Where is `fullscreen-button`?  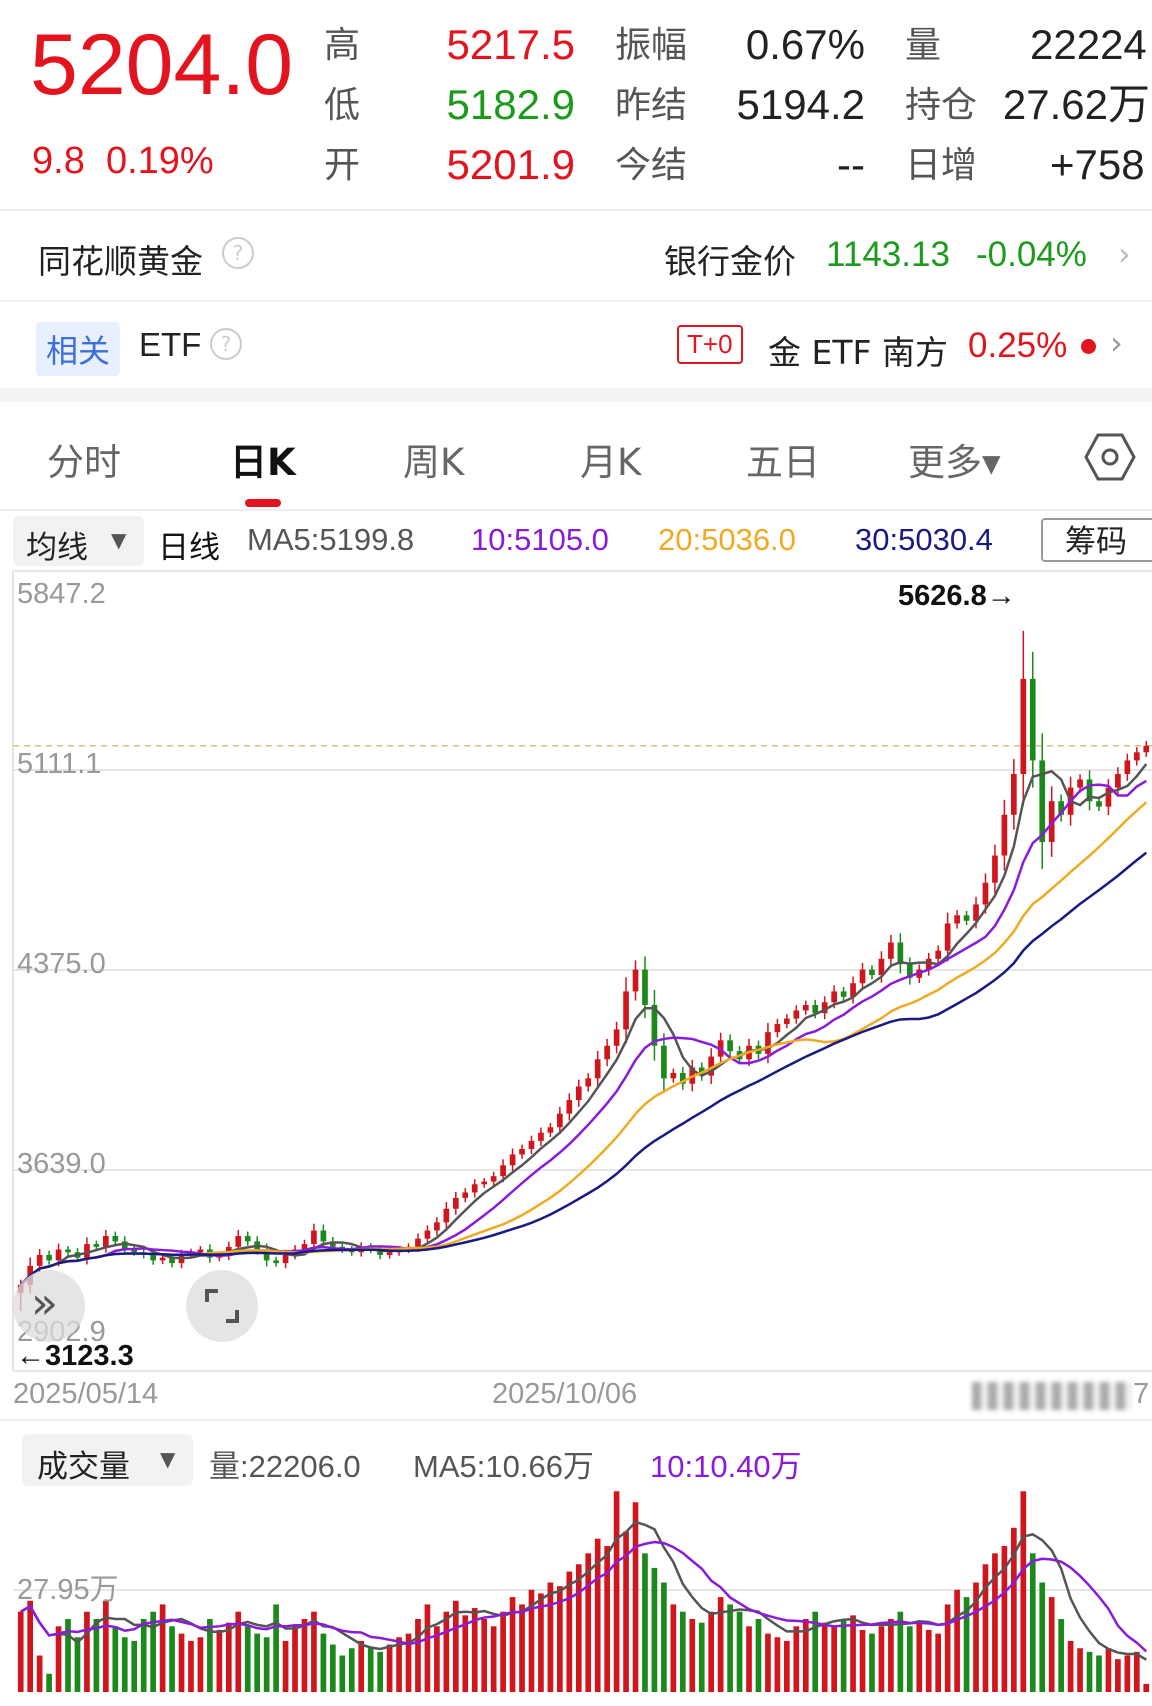
fullscreen-button is located at coordinates (222, 1306).